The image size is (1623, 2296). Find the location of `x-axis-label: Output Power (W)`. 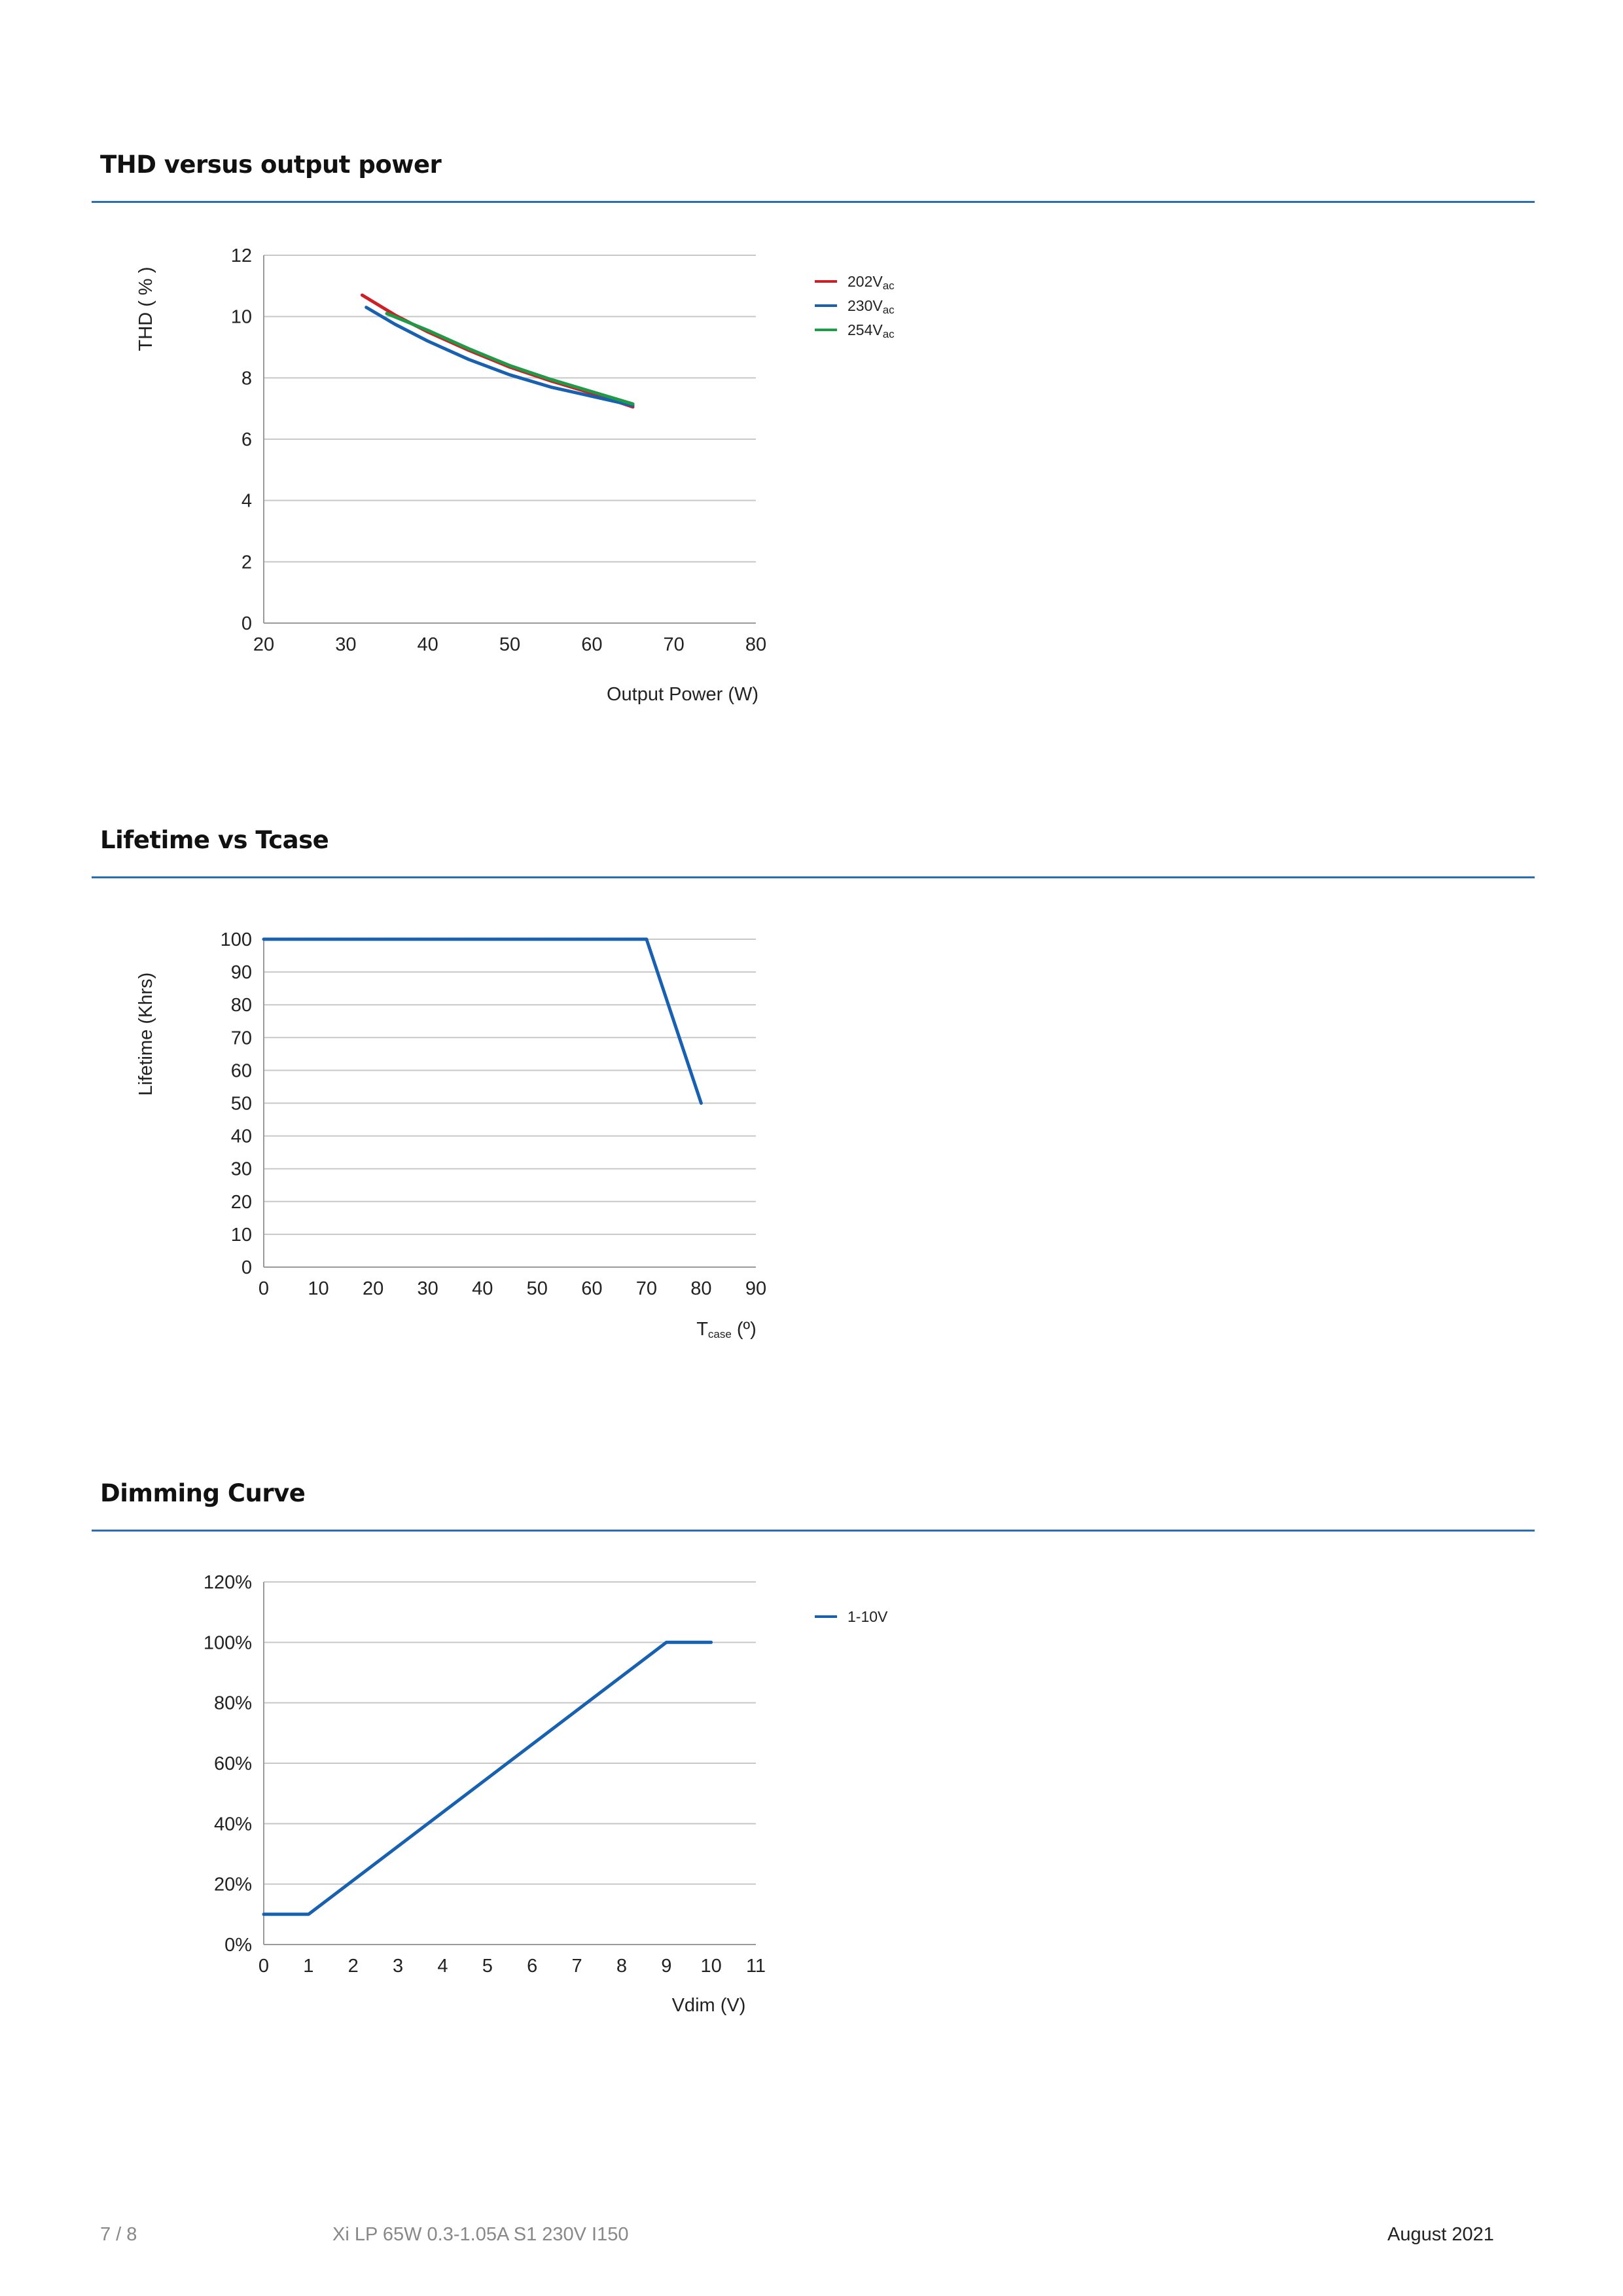

x-axis-label: Output Power (W) is located at coordinates (682, 695).